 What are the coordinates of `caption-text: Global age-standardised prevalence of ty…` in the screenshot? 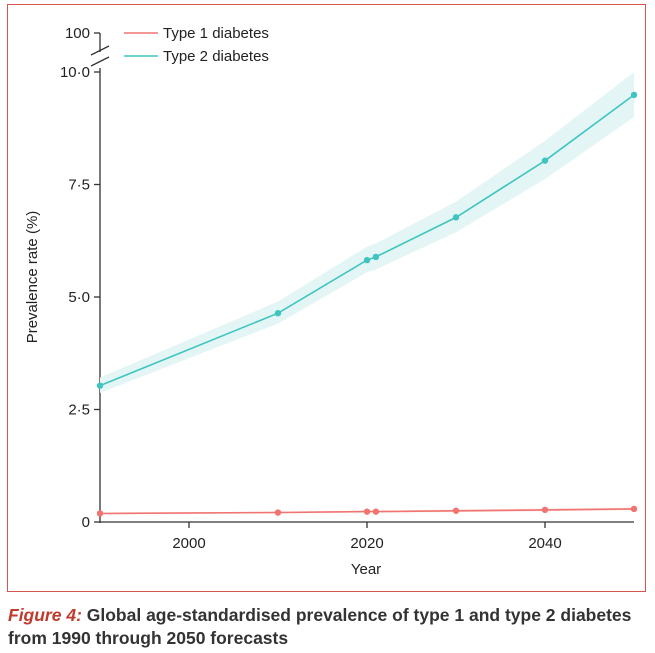 It's located at (320, 626).